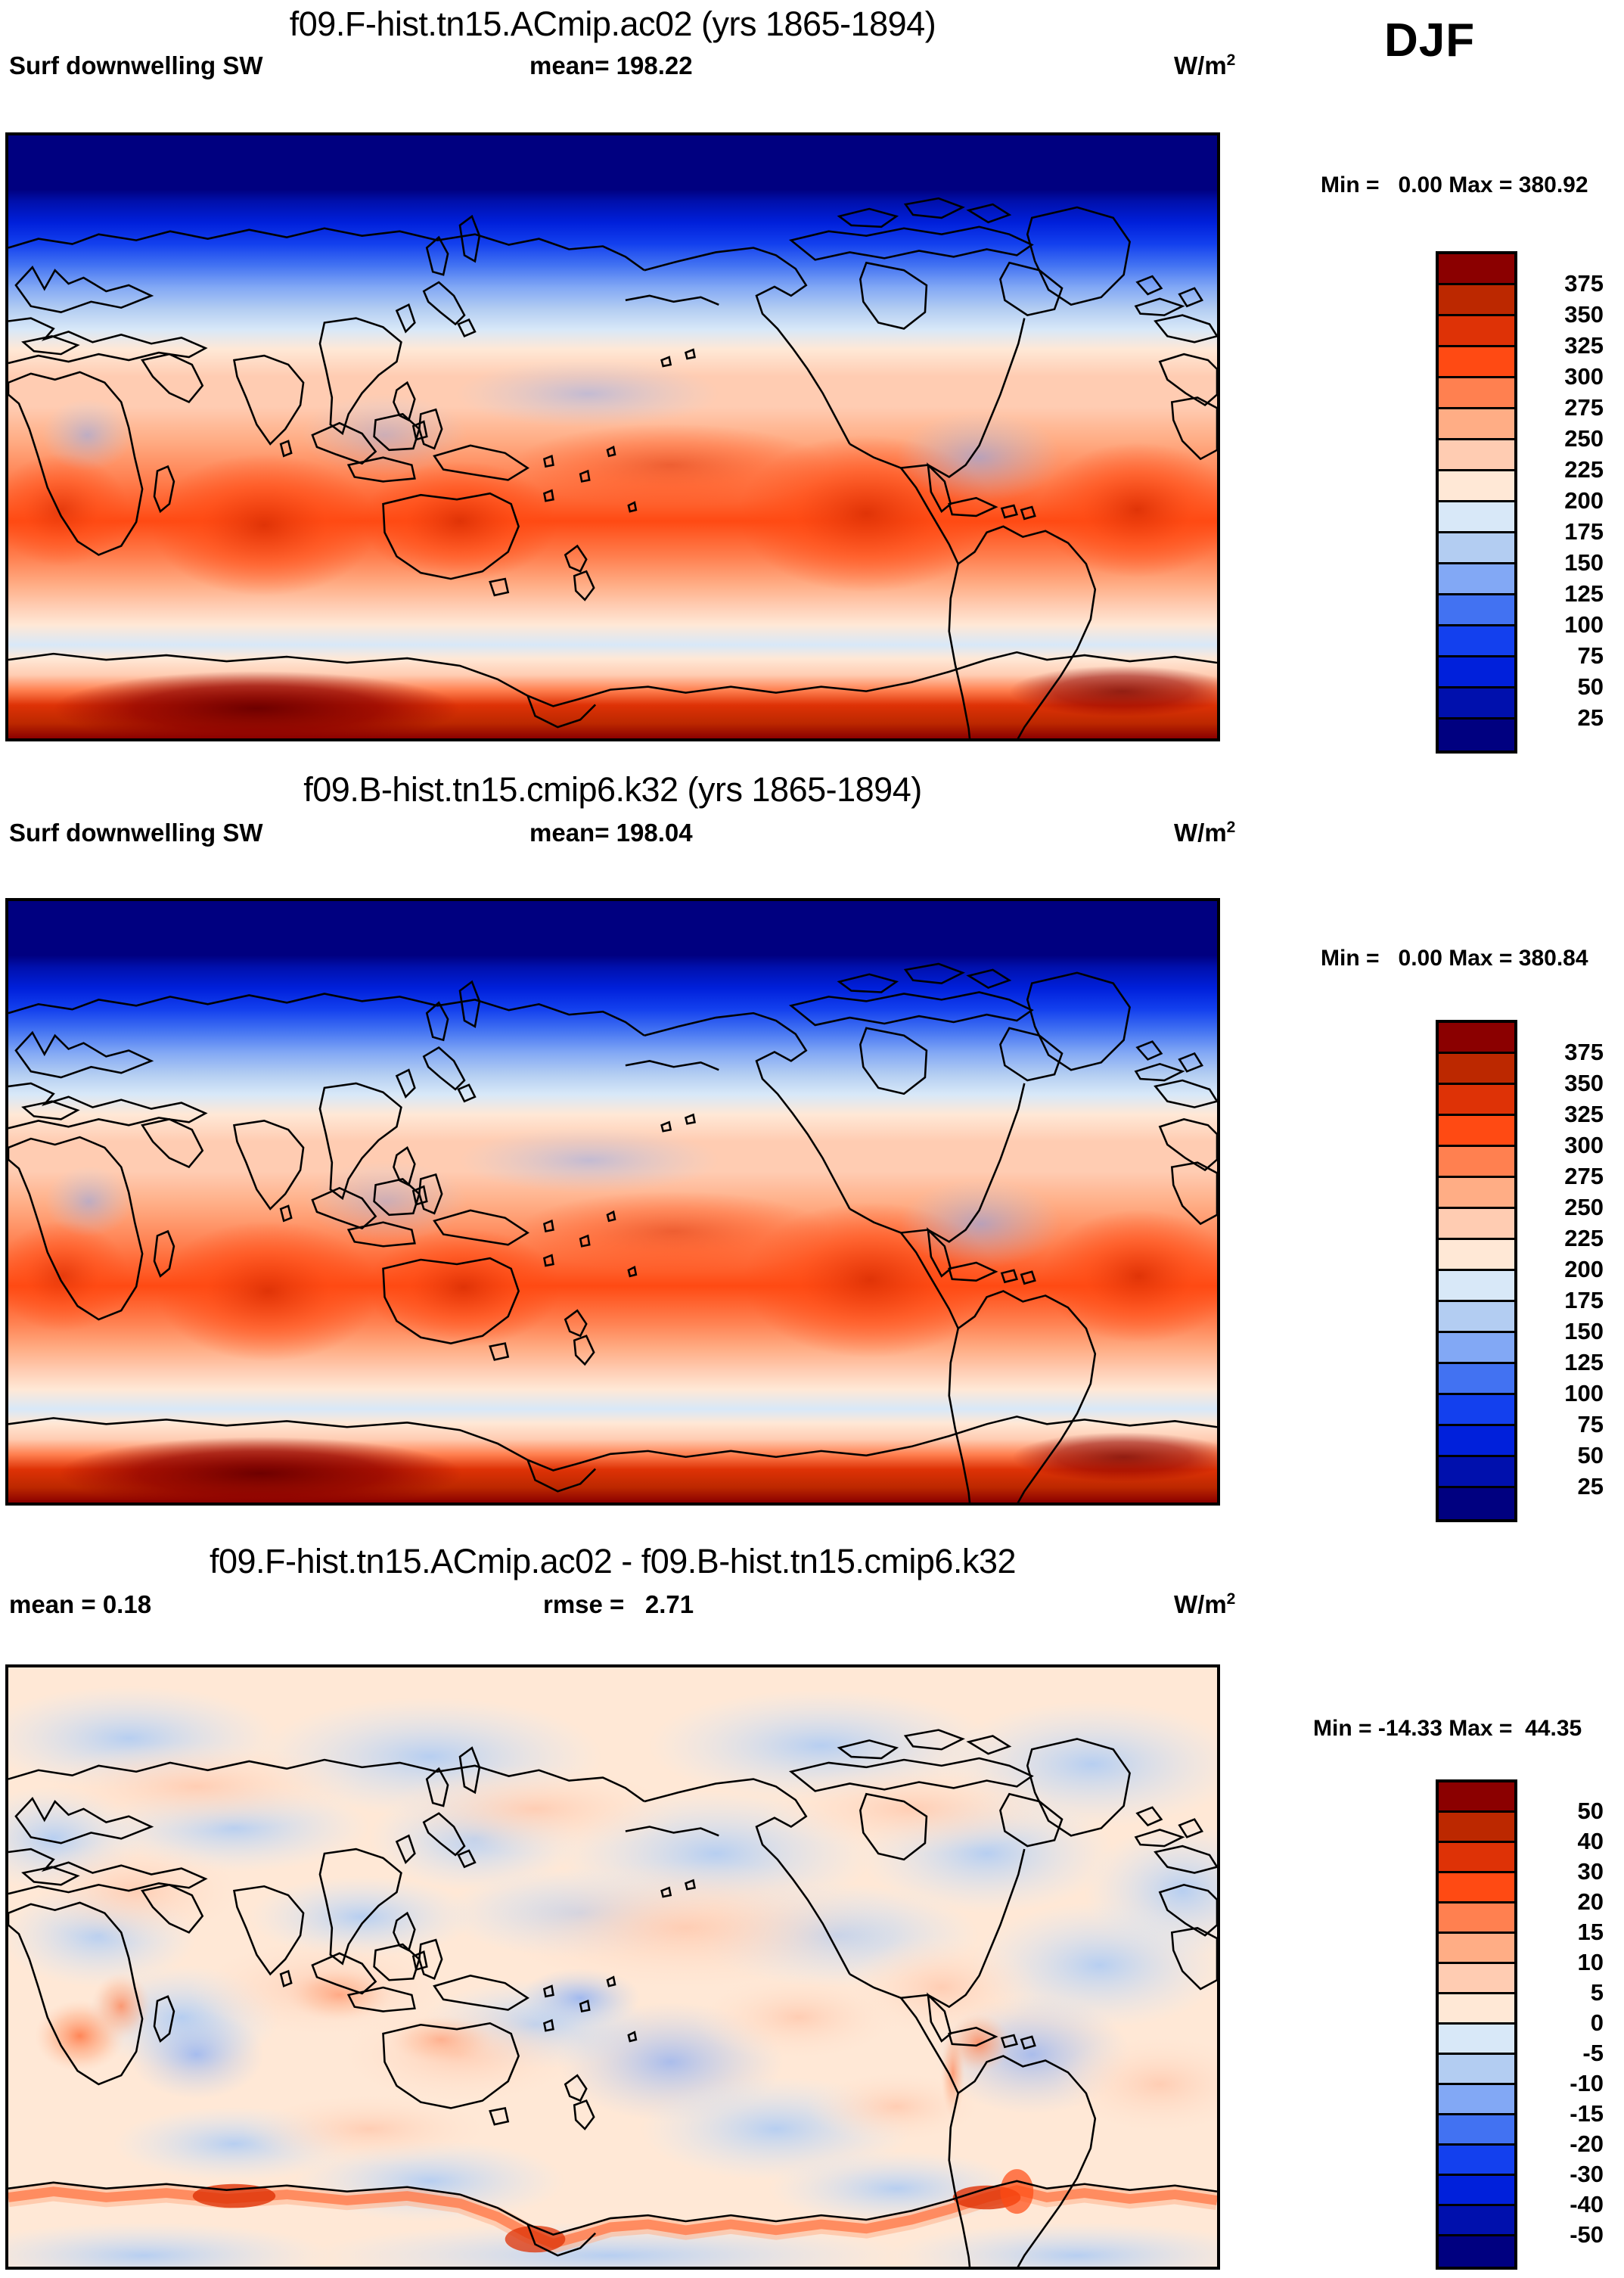 The width and height of the screenshot is (1624, 2278). What do you see at coordinates (136, 65) in the screenshot?
I see `panel-1-variable-label: Surf downwelling SW` at bounding box center [136, 65].